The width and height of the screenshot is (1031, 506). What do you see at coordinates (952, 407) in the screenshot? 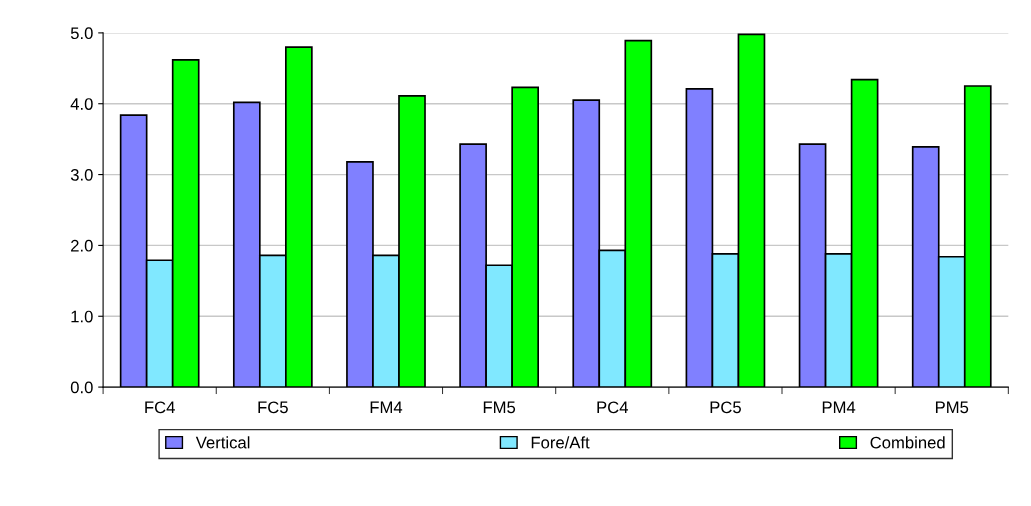
I see `x-tick-label: PM5` at bounding box center [952, 407].